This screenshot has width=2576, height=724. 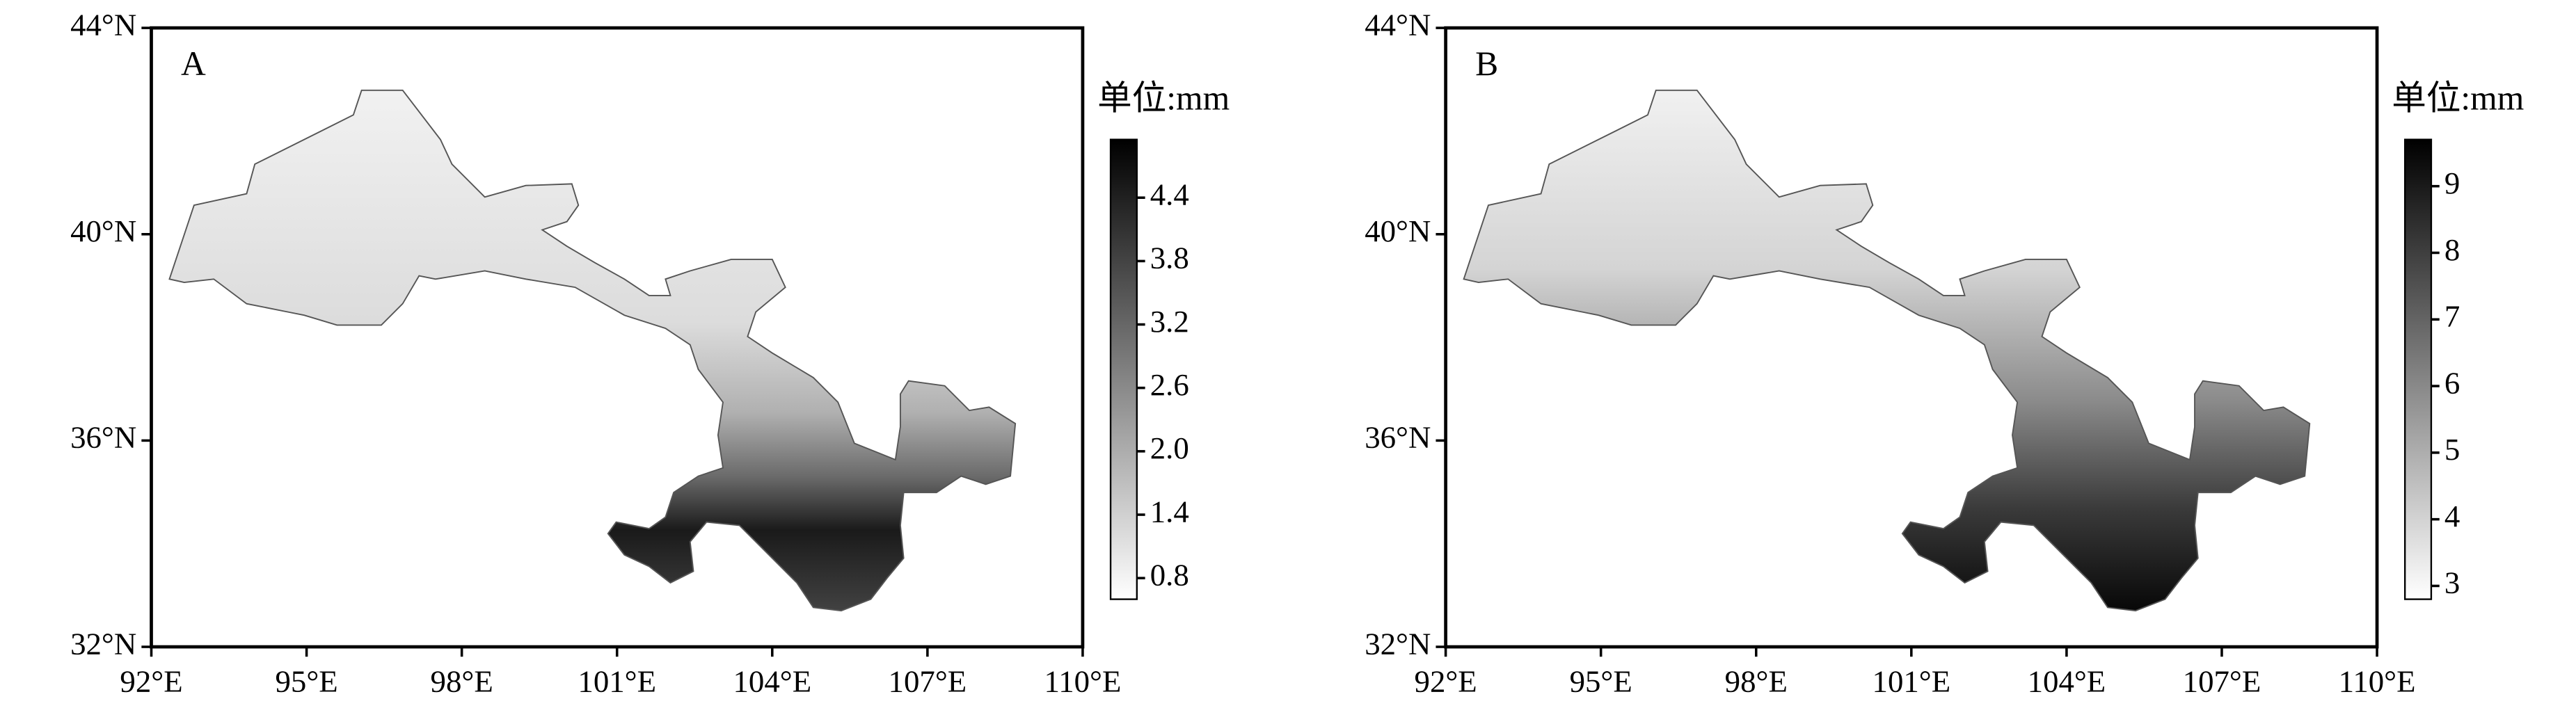 I want to click on colorbar-tick-label: 3.2, so click(x=1169, y=321).